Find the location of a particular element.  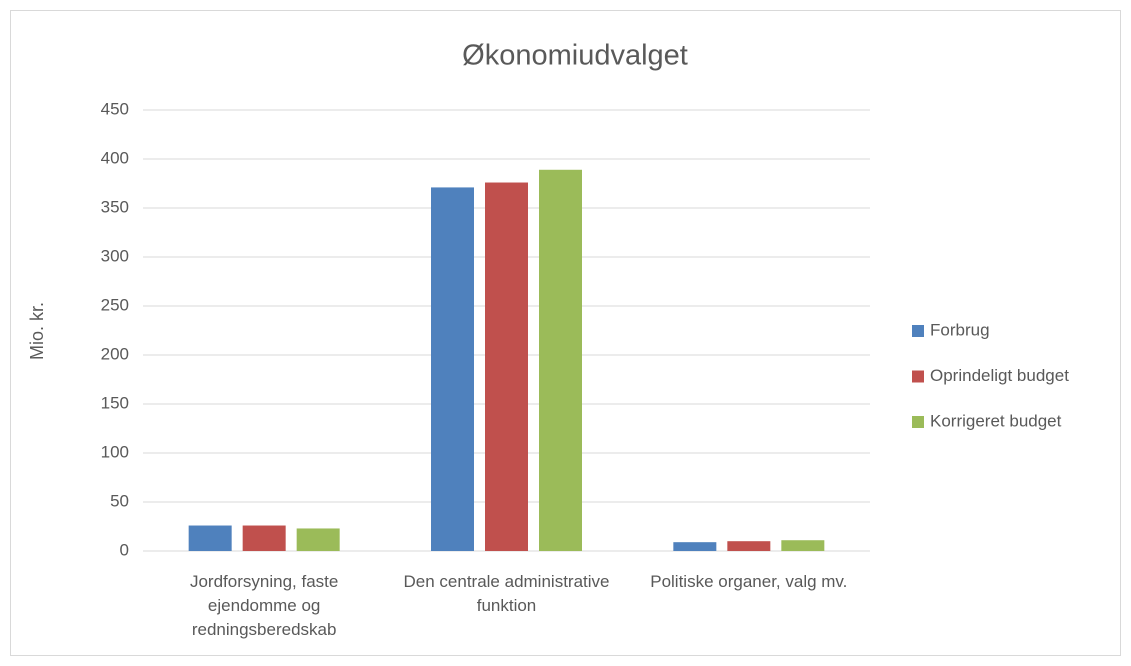

legend-label: Oprindeligt budget is located at coordinates (999, 375).